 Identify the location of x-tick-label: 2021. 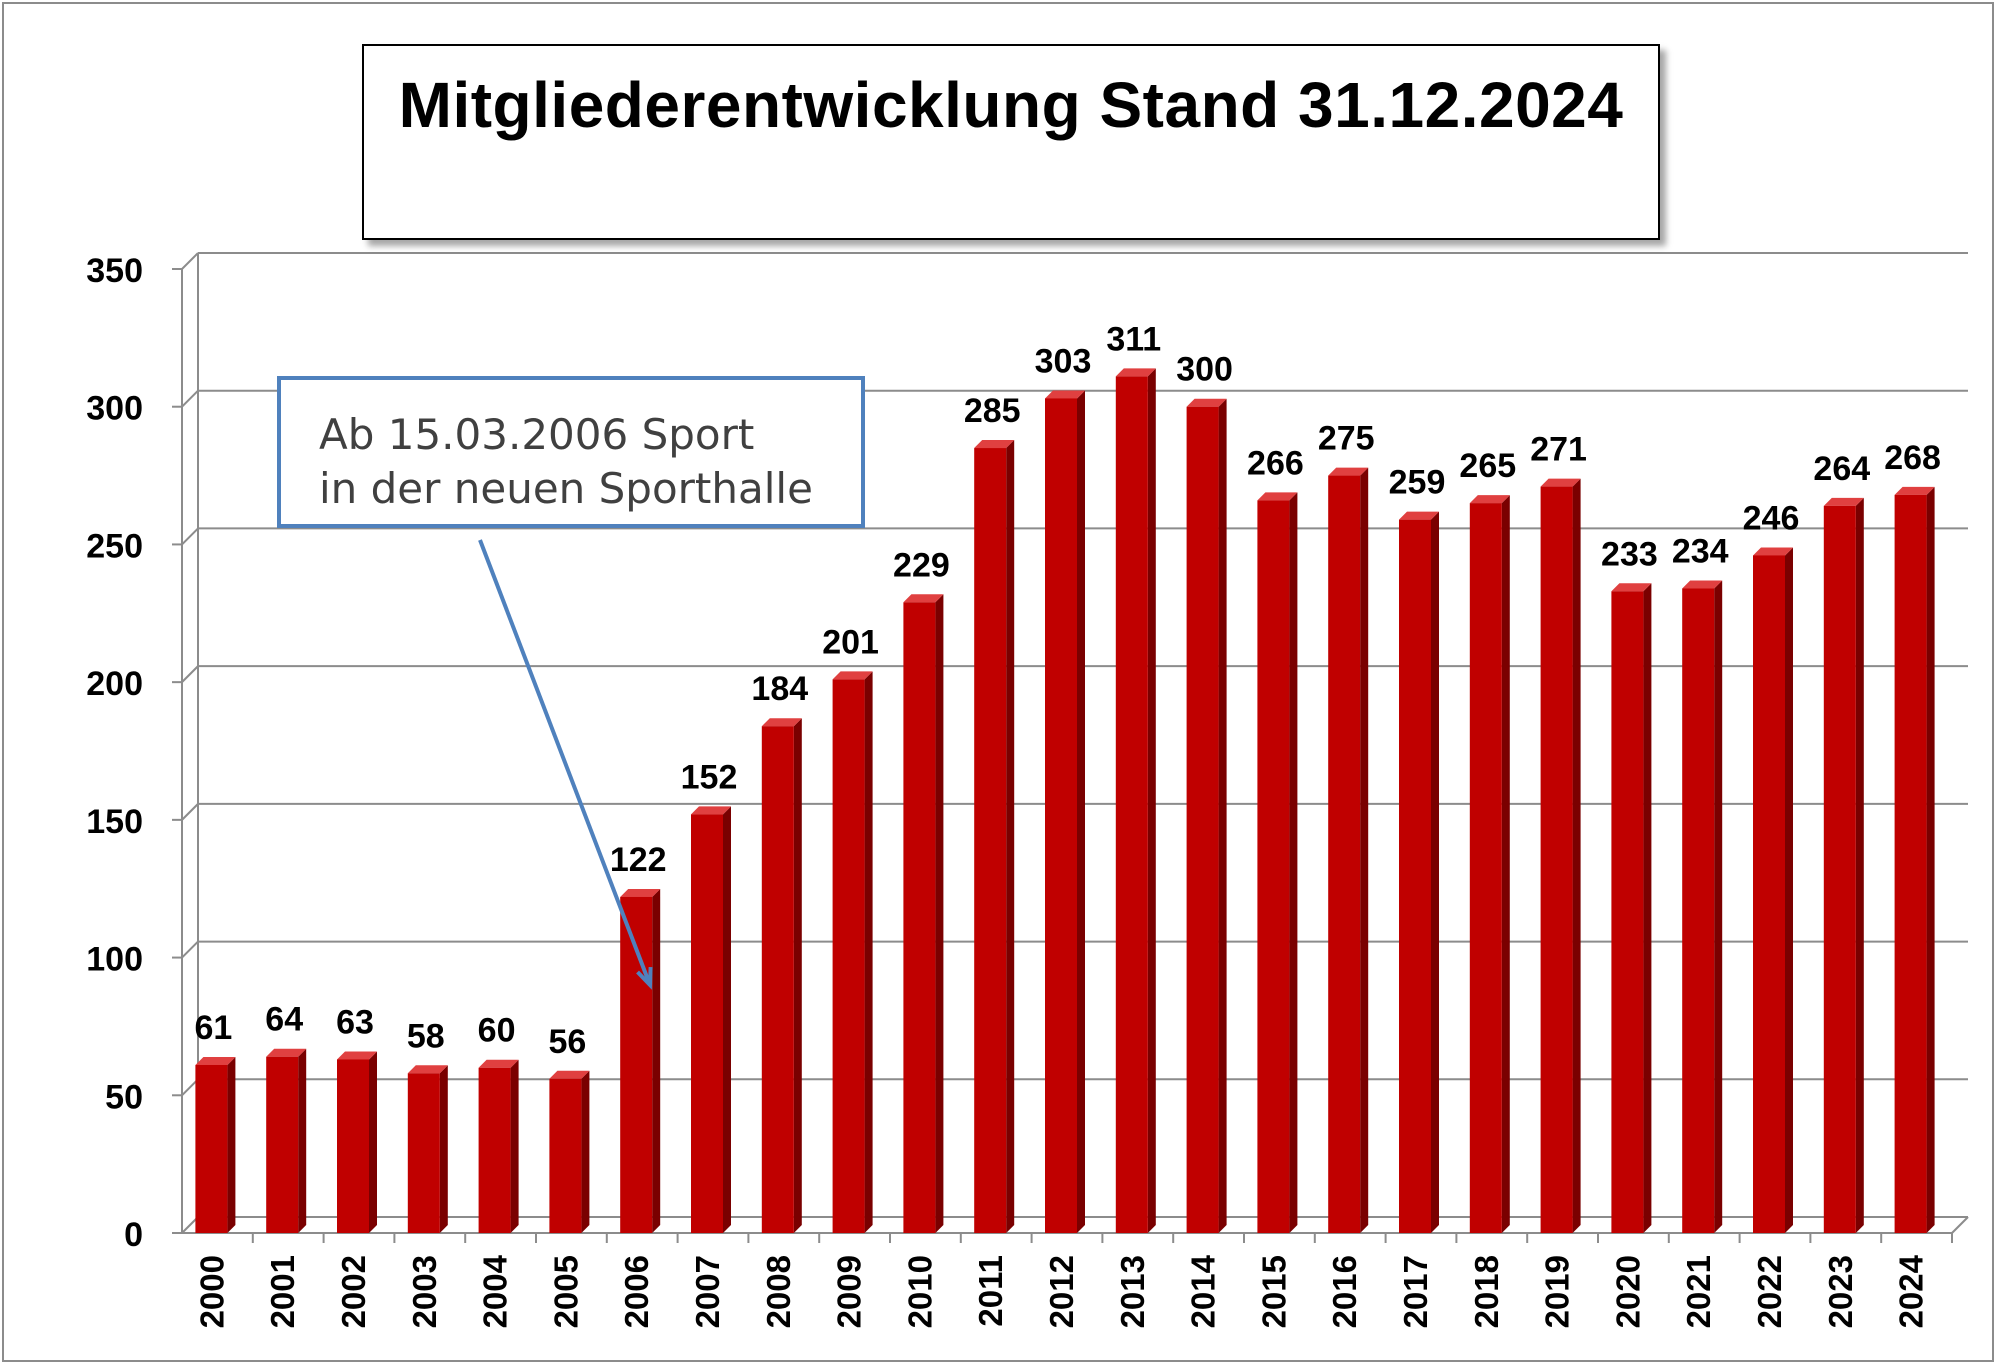
(1698, 1291).